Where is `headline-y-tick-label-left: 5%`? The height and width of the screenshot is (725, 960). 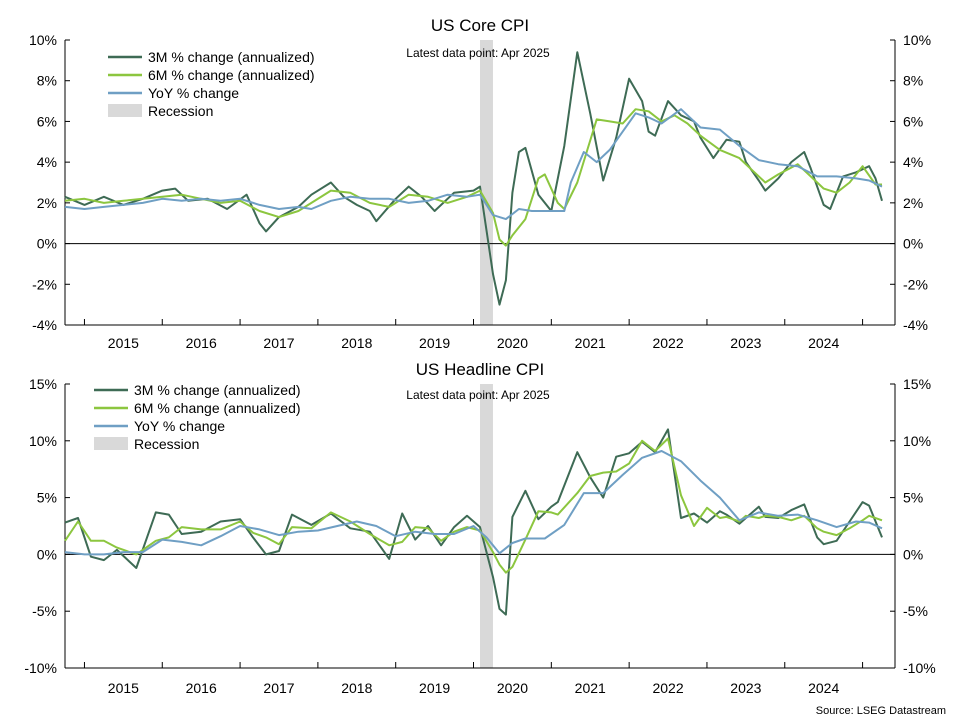 headline-y-tick-label-left: 5% is located at coordinates (47, 498).